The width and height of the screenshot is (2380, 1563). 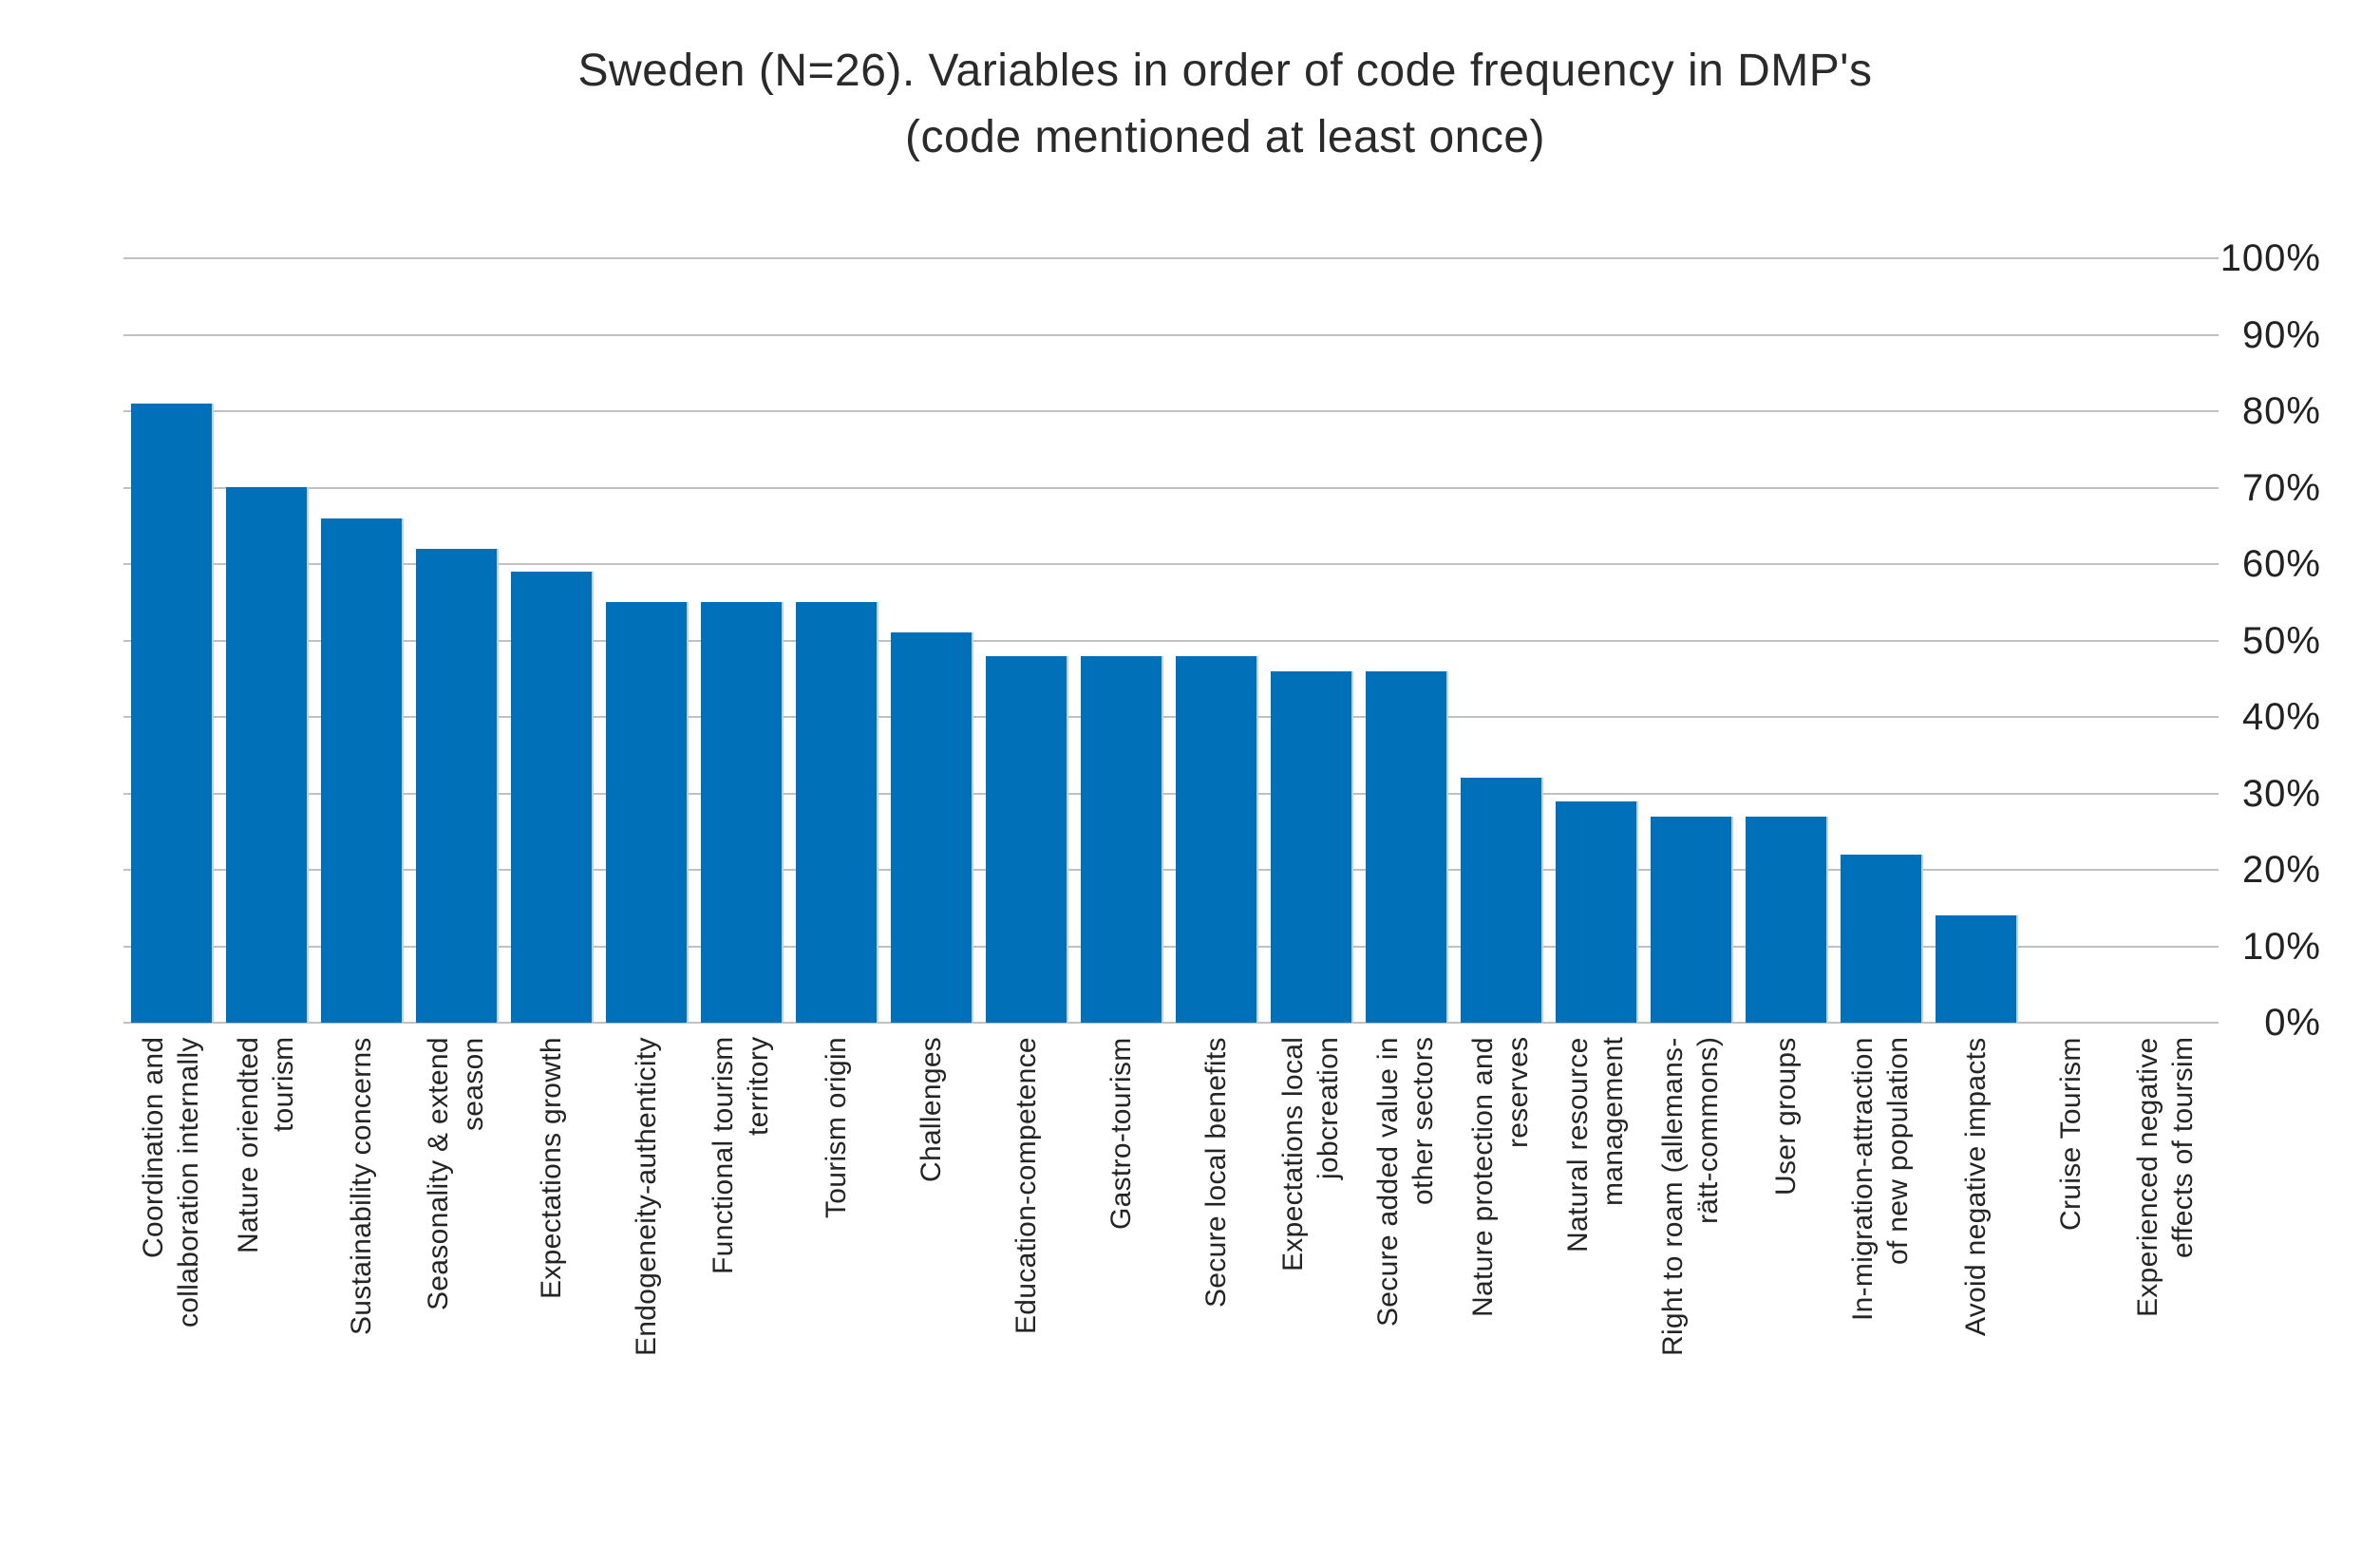 I want to click on y-axis-tick-label: 70%, so click(x=2281, y=487).